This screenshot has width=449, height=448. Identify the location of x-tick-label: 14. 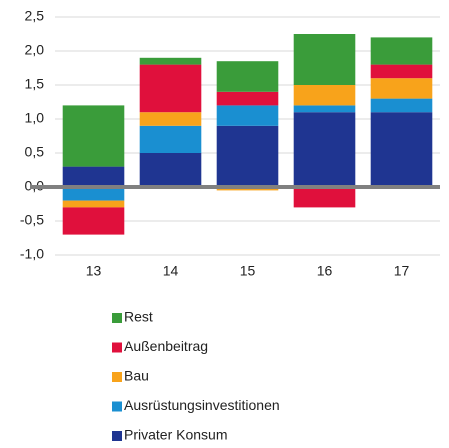
(171, 271).